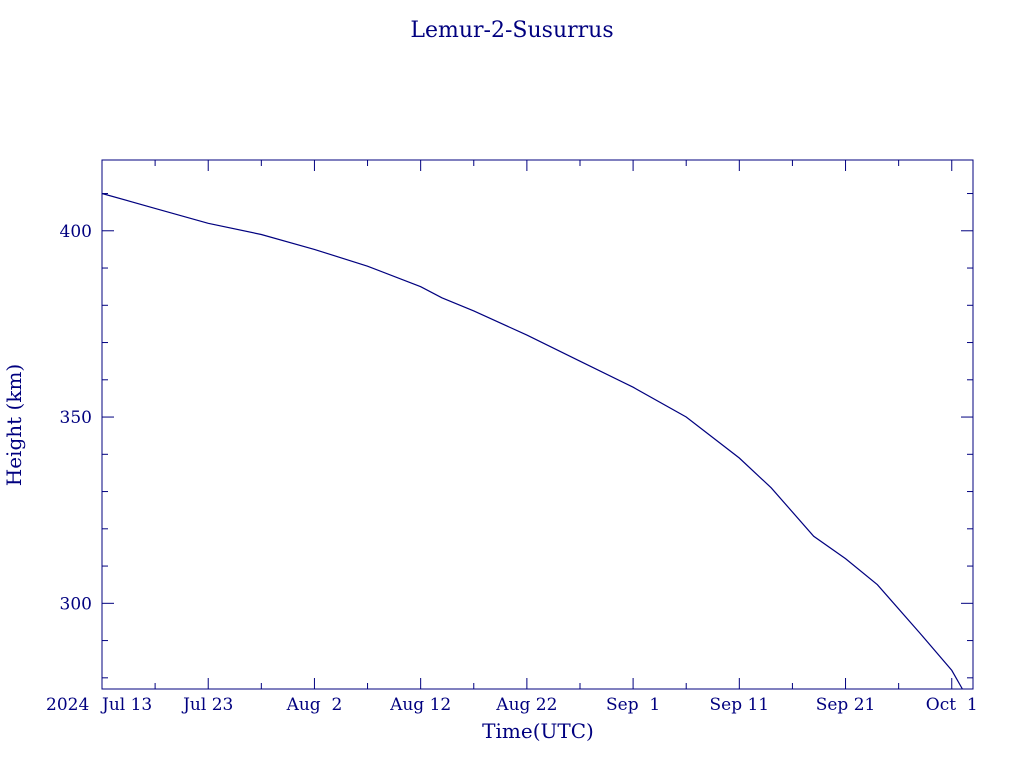 The image size is (1024, 768). I want to click on y-axis-label: Height (km), so click(14, 425).